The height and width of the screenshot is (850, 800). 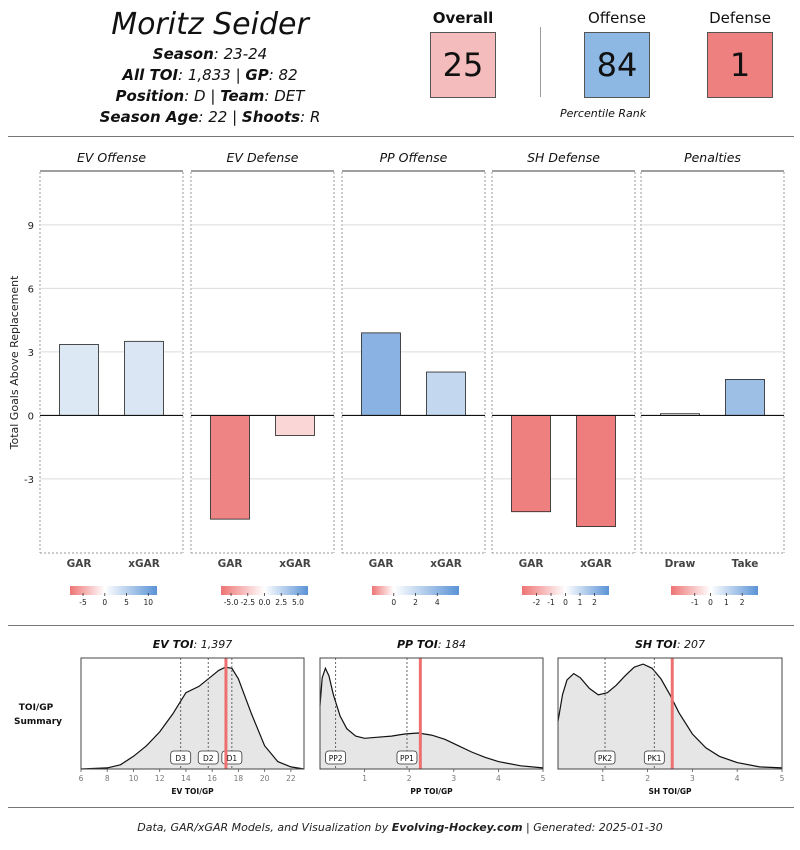 I want to click on density-line, so click(x=670, y=716).